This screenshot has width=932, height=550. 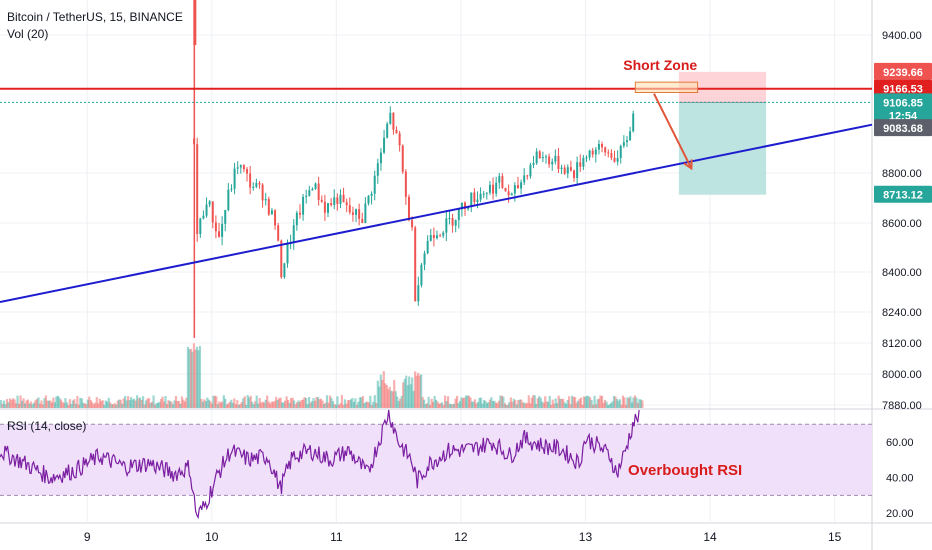 What do you see at coordinates (710, 537) in the screenshot?
I see `time-tick-label: 14` at bounding box center [710, 537].